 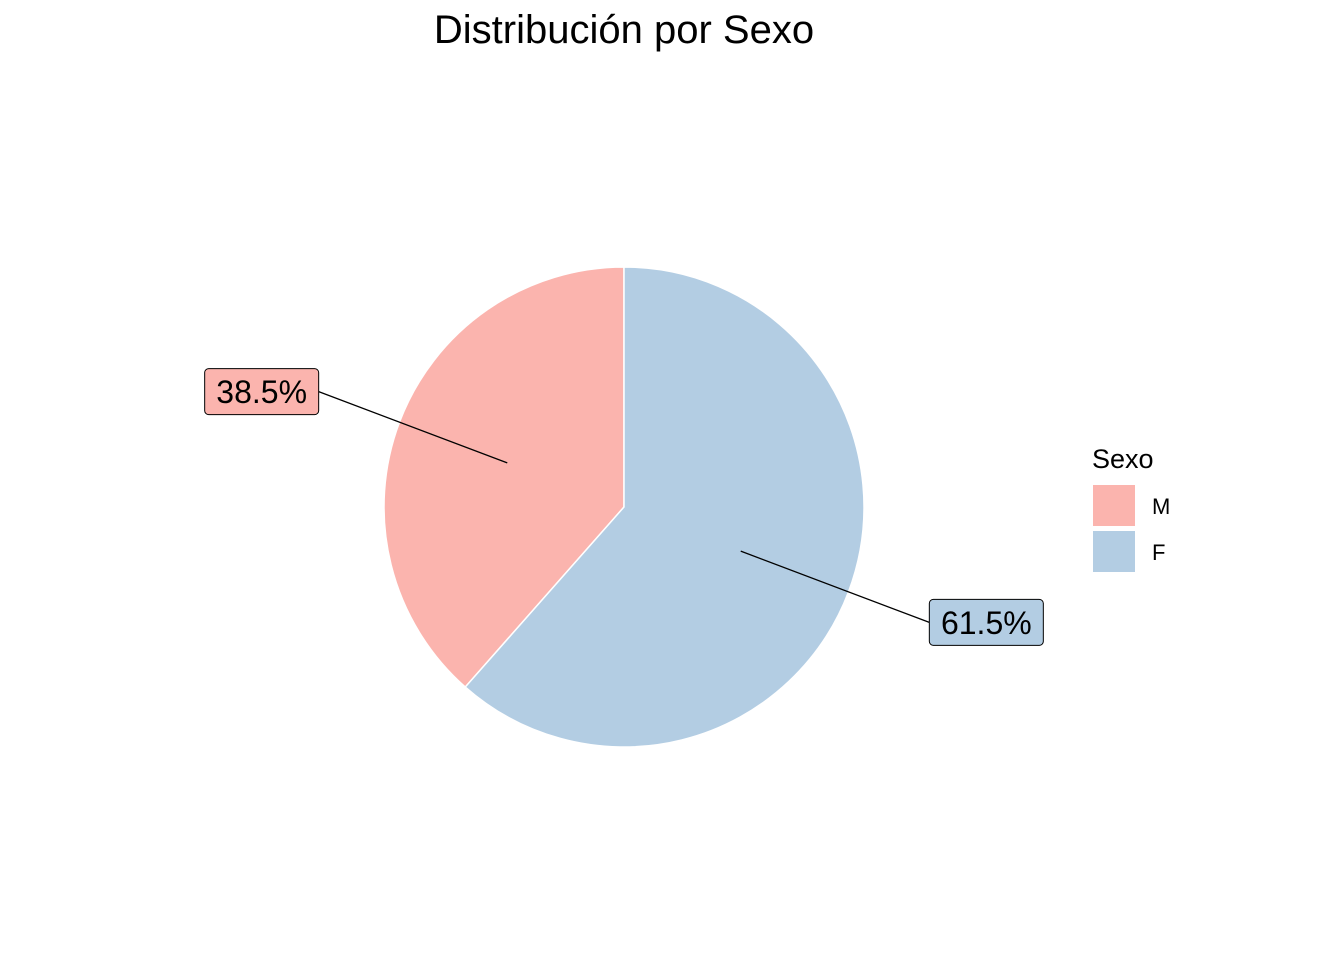 I want to click on legend-label-f: F, so click(x=1158, y=552).